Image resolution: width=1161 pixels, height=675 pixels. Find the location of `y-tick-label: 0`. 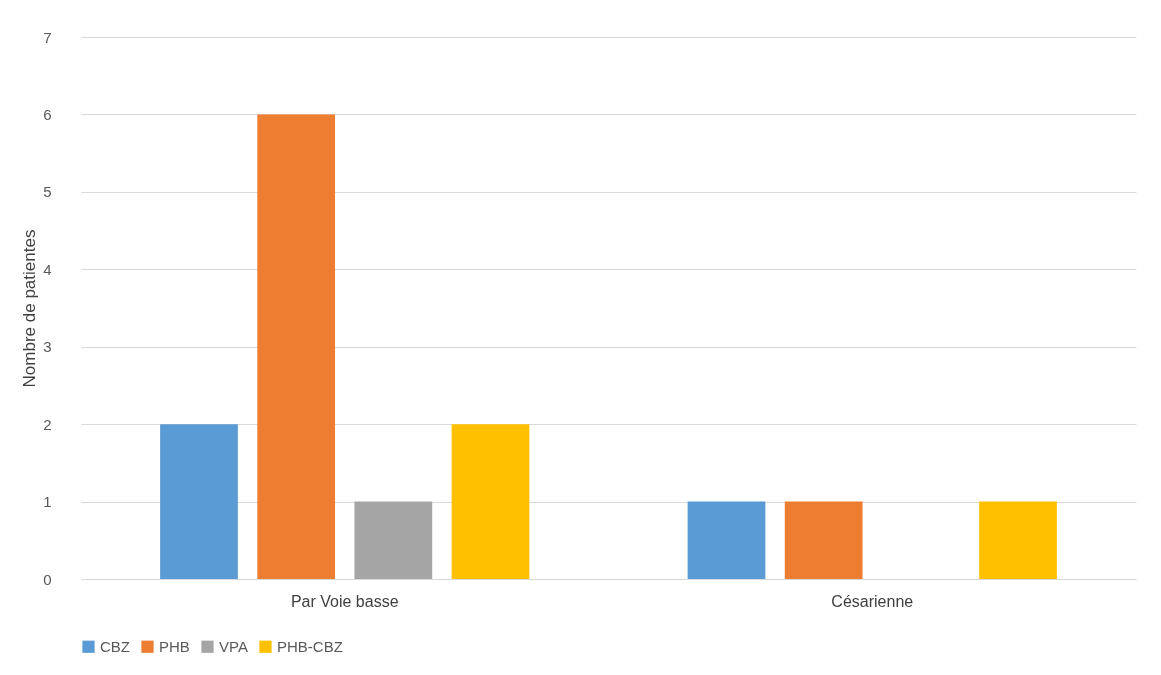

y-tick-label: 0 is located at coordinates (47, 579).